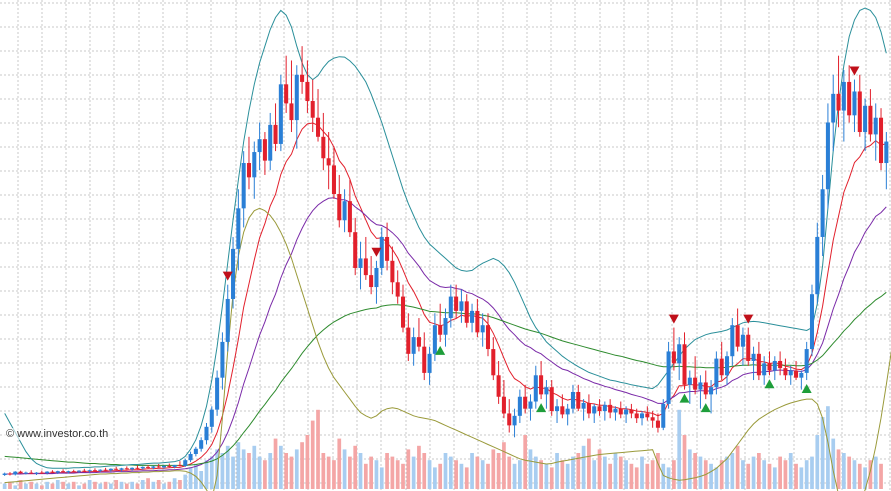  I want to click on watermark: © www.investor.co.th, so click(57, 434).